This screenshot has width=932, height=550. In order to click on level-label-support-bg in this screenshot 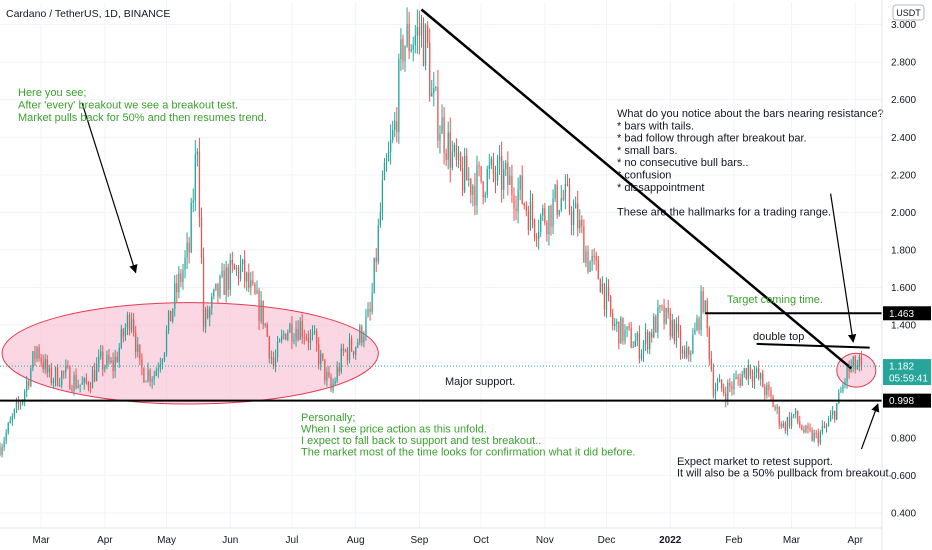, I will do `click(907, 400)`.